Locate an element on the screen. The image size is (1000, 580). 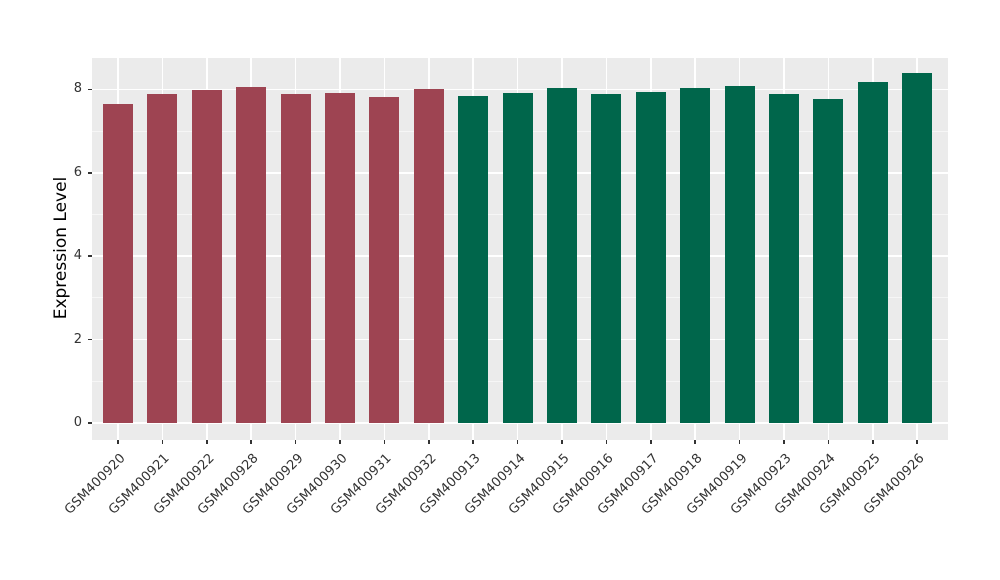
bar-GSM400916 is located at coordinates (606, 258).